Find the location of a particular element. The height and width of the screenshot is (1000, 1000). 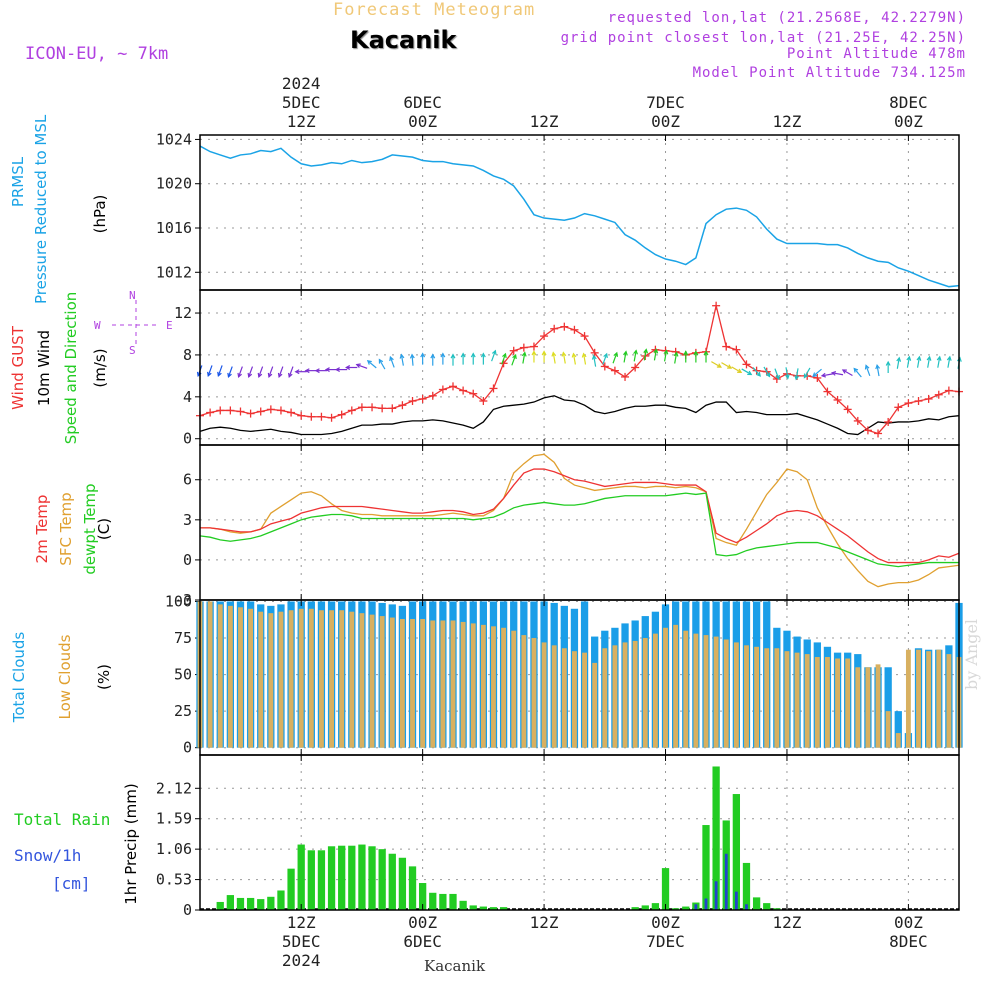

y-tick-label: 75 is located at coordinates (183, 638).